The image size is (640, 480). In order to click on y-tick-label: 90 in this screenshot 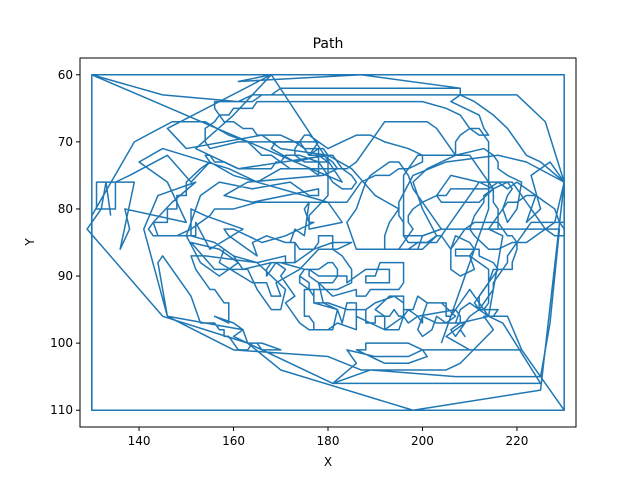, I will do `click(65, 276)`.